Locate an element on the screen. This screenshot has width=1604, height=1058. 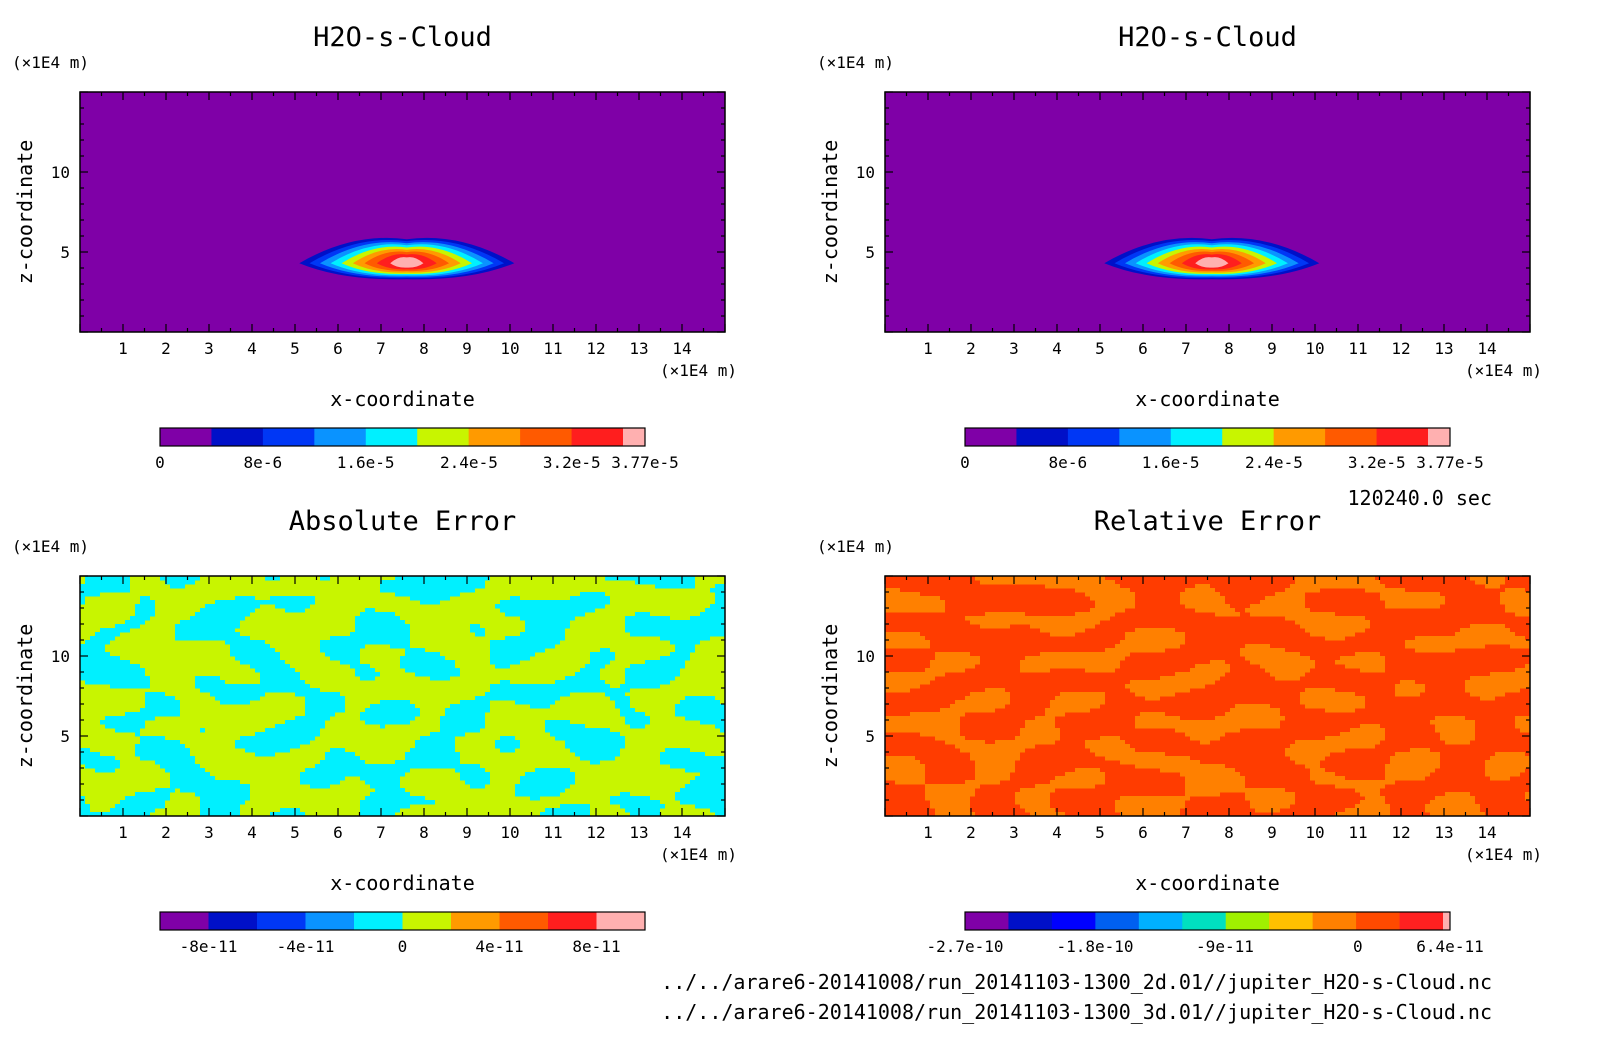
x-tick-label: 3 is located at coordinates (209, 348).